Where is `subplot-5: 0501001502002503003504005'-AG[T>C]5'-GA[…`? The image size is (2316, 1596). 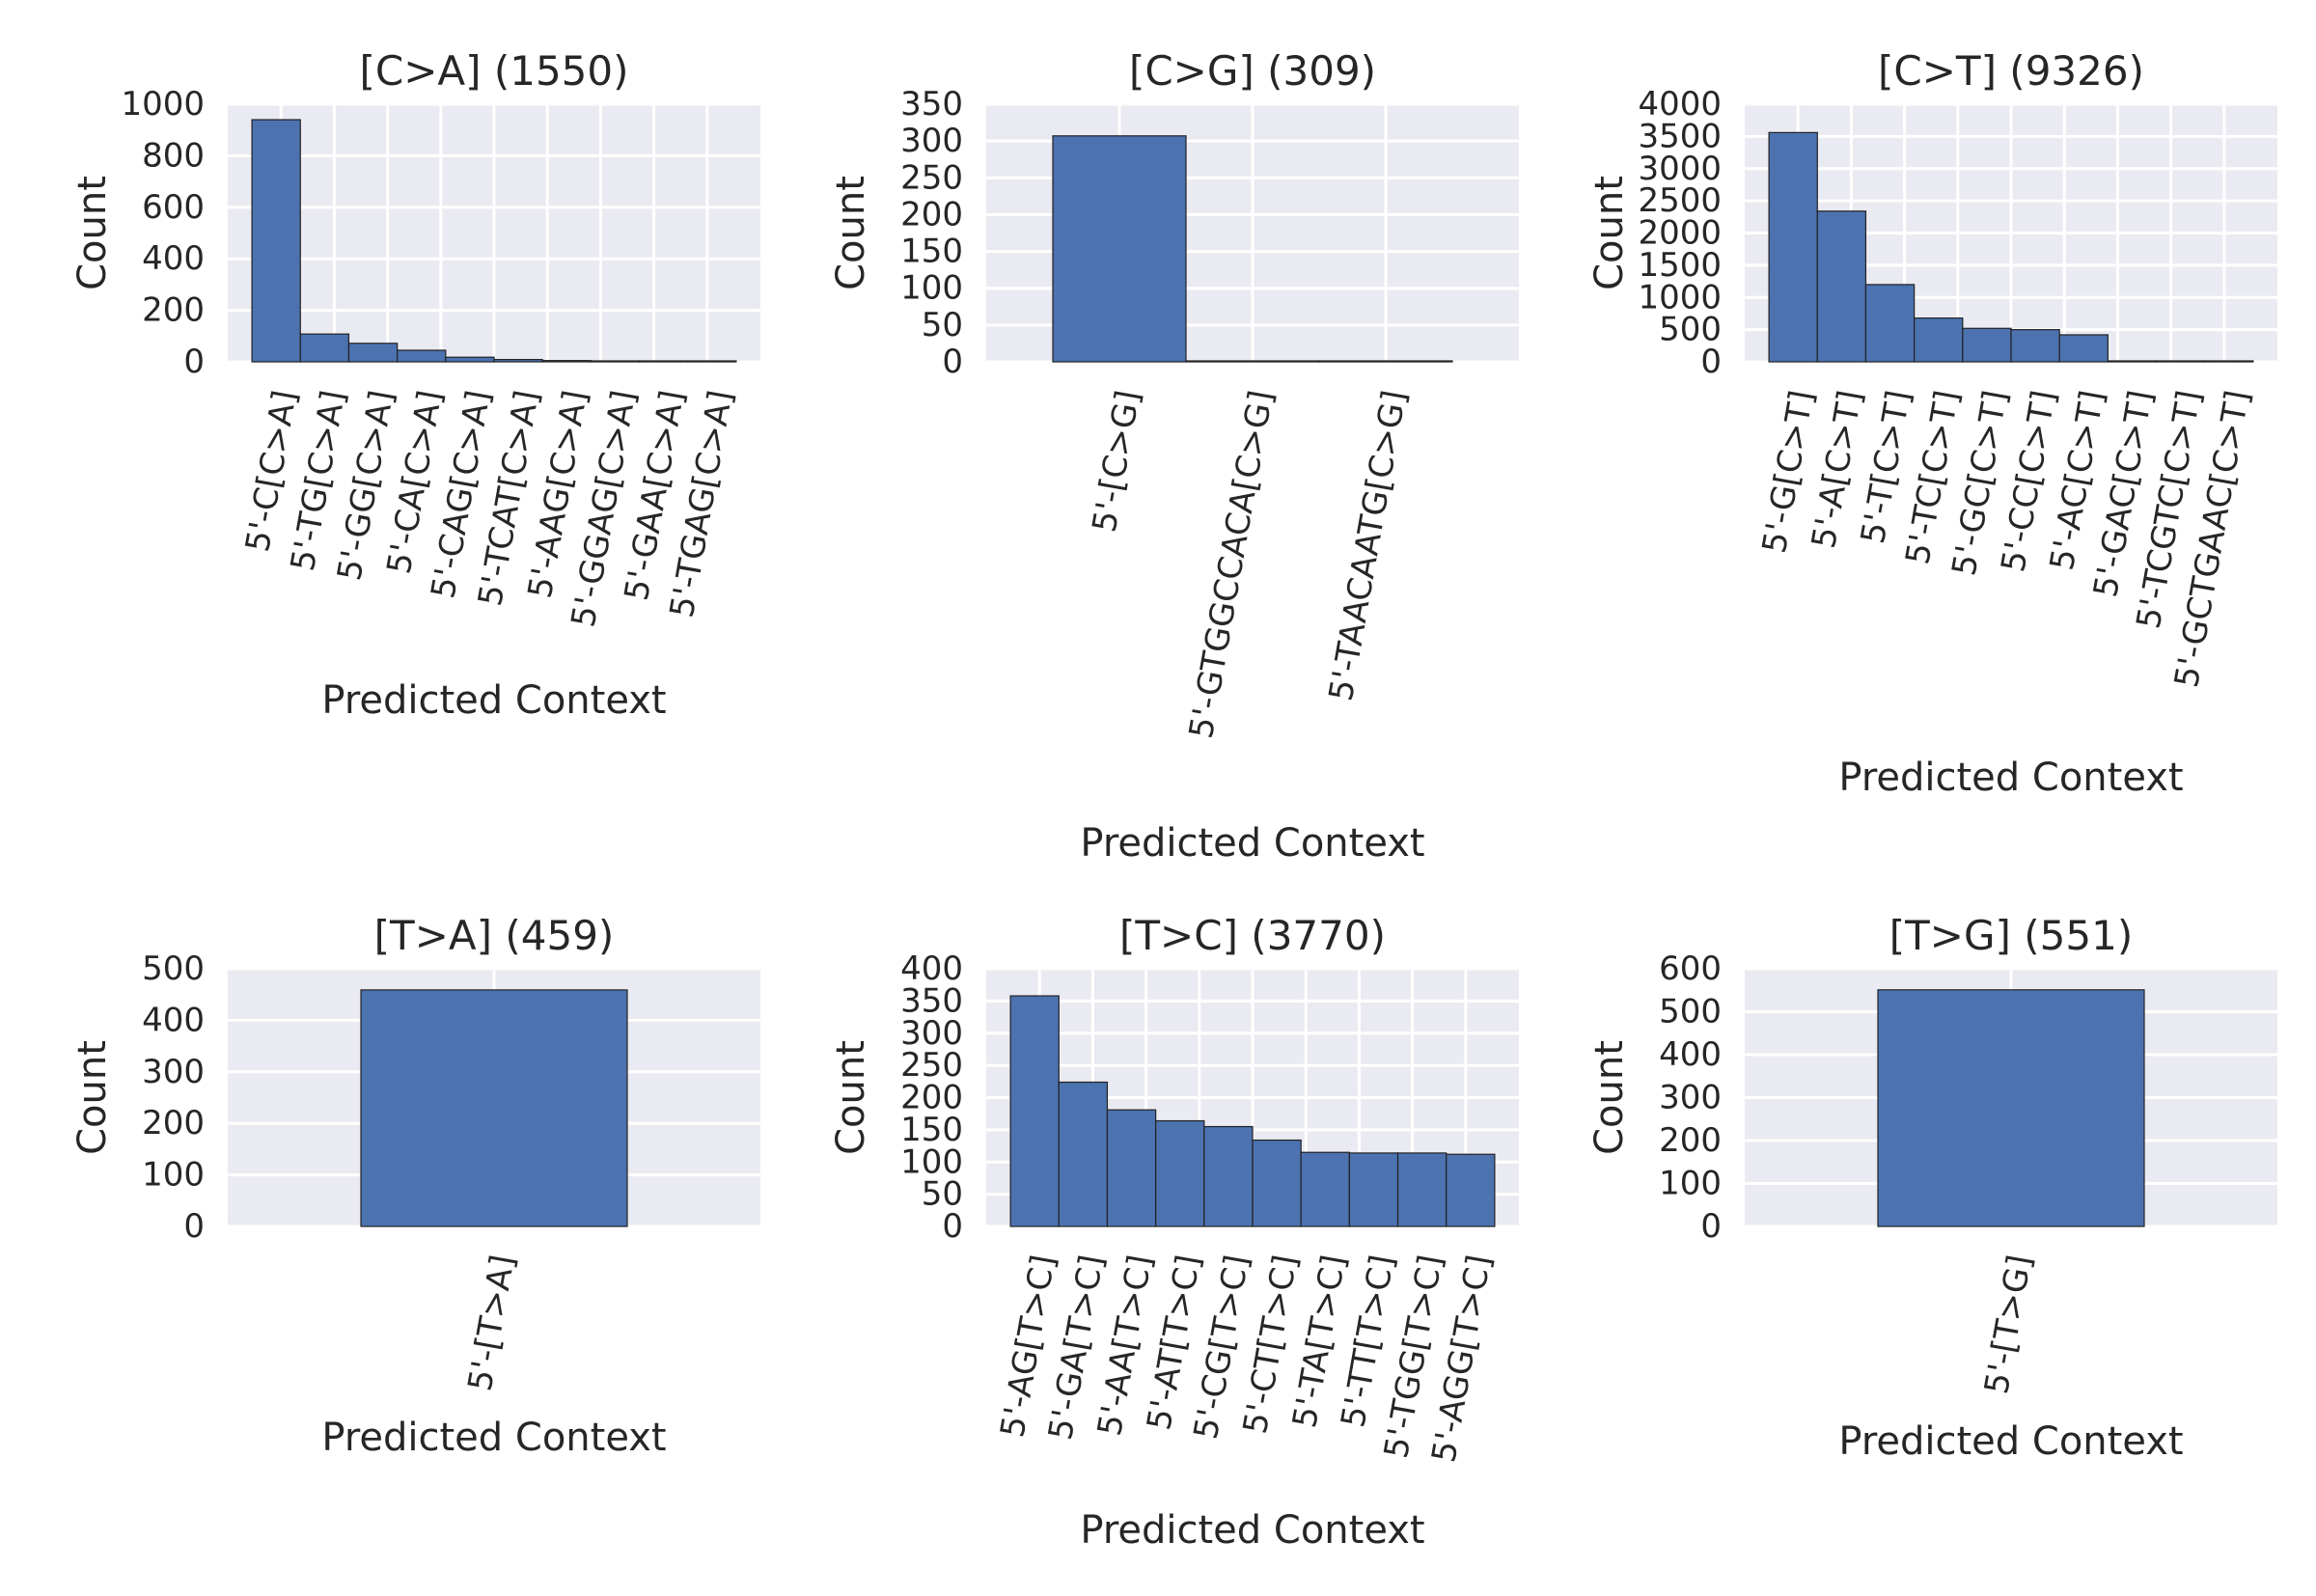
subplot-5: 0501001502002503003504005'-AG[T>C]5'-GA[… is located at coordinates (1174, 1233).